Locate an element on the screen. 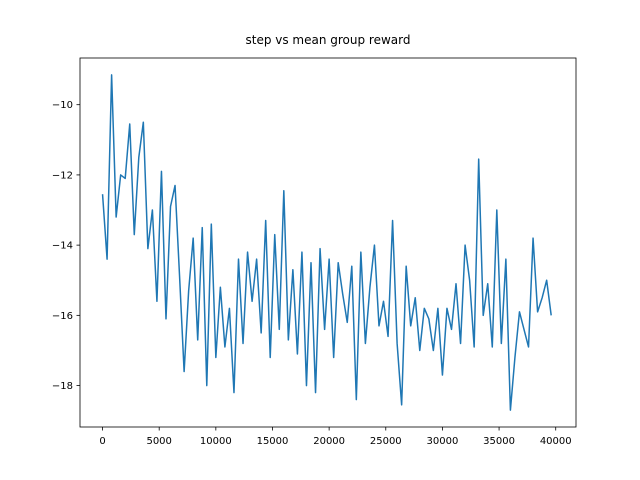  x-tick-label: 25000 is located at coordinates (386, 441).